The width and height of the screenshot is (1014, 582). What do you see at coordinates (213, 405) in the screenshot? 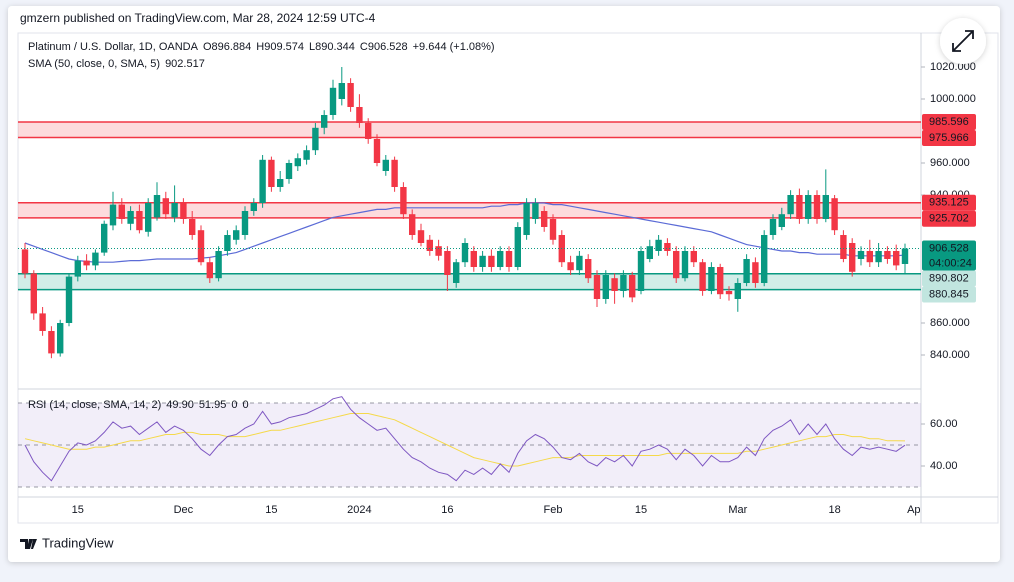
I see `legend-item: 51.95` at bounding box center [213, 405].